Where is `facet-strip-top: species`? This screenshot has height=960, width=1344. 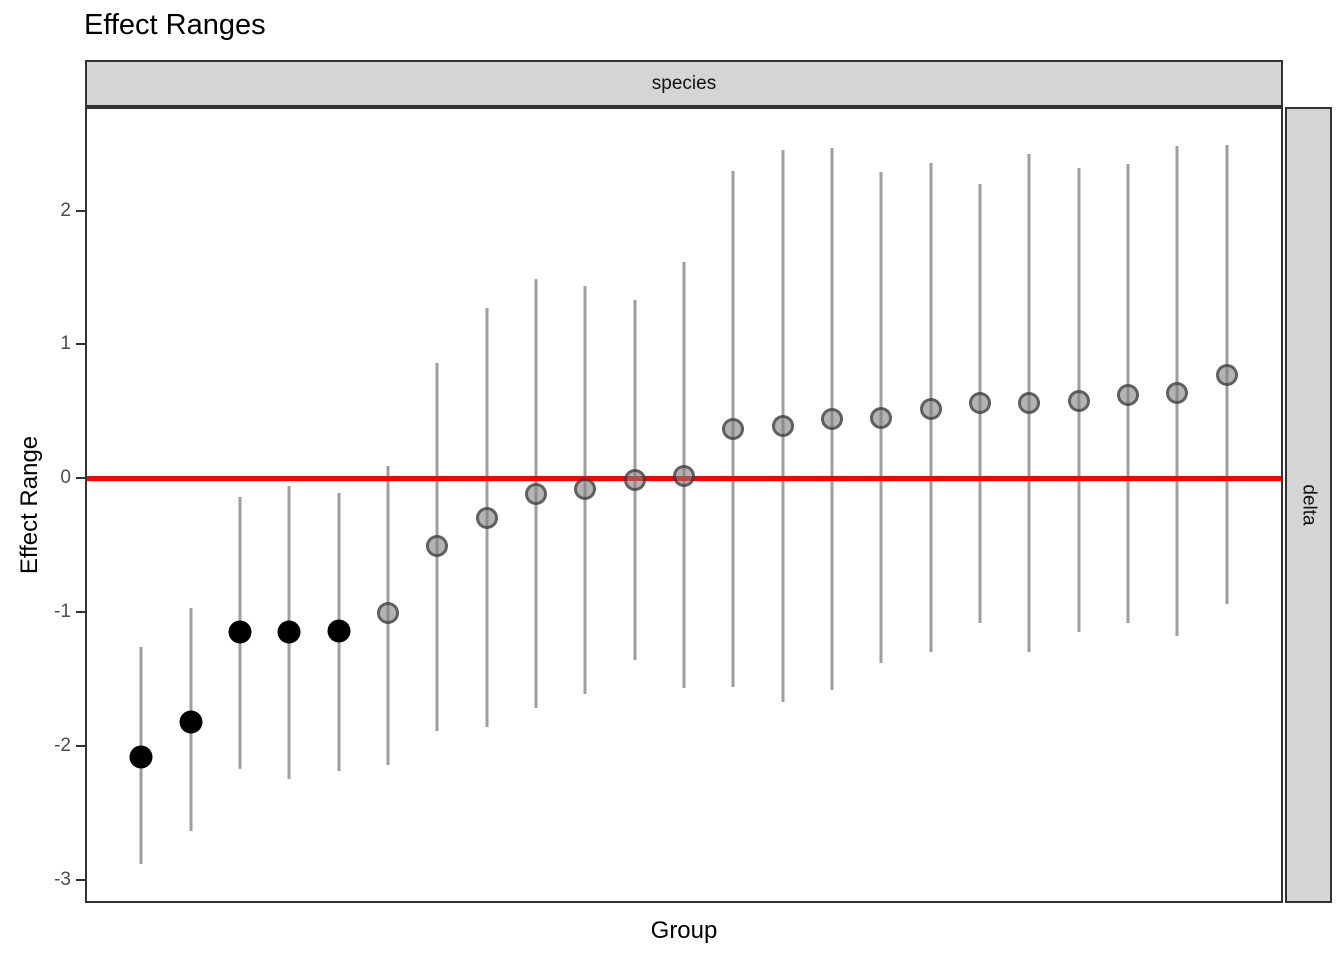
facet-strip-top: species is located at coordinates (684, 83).